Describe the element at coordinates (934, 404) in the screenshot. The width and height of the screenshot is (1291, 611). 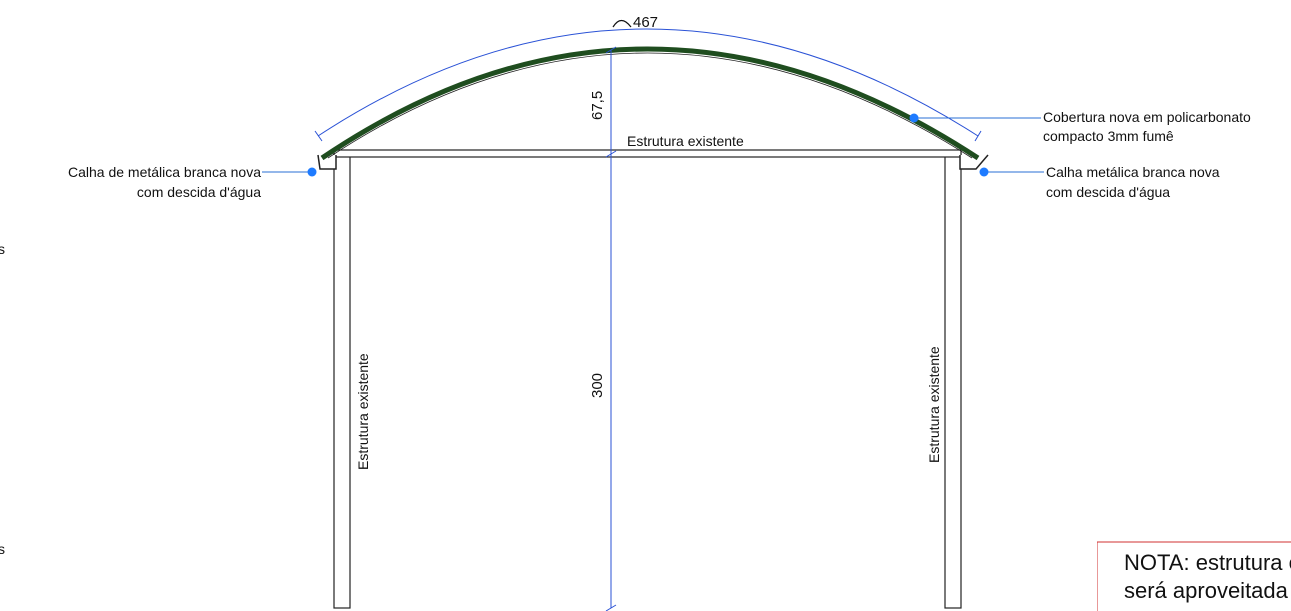
I see `right-column-label: Estrutura existente` at that location.